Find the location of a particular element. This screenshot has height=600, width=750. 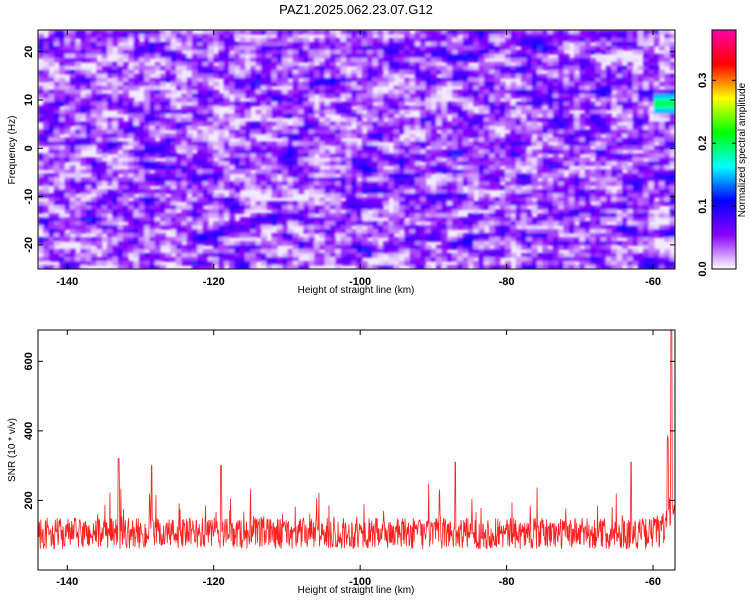

y-tick-label: 200 is located at coordinates (29, 500).